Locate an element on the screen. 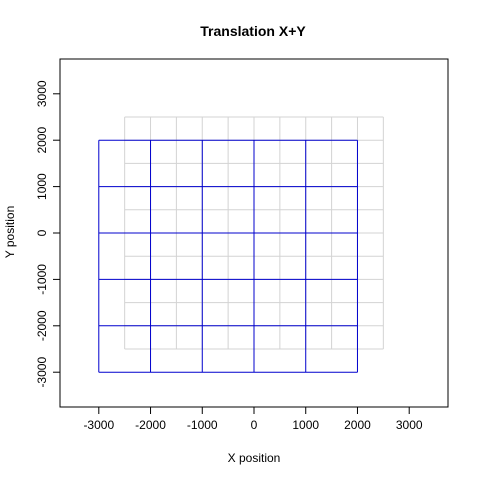 Image resolution: width=480 pixels, height=480 pixels. x-tick-label-2: -1000 is located at coordinates (202, 425).